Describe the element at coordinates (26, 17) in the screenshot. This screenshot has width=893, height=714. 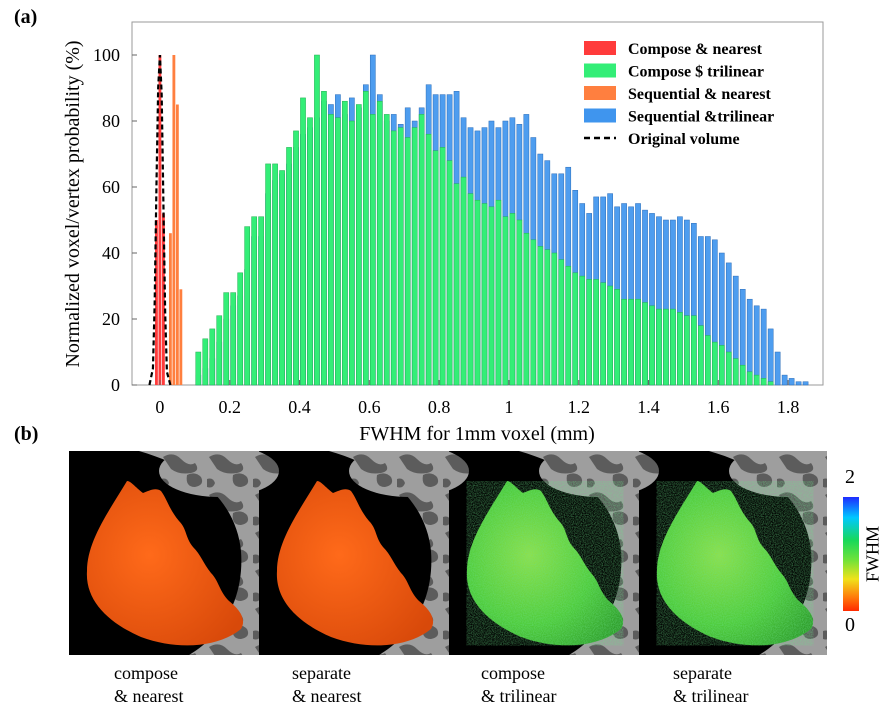
I see `panel-label-a: (a)` at that location.